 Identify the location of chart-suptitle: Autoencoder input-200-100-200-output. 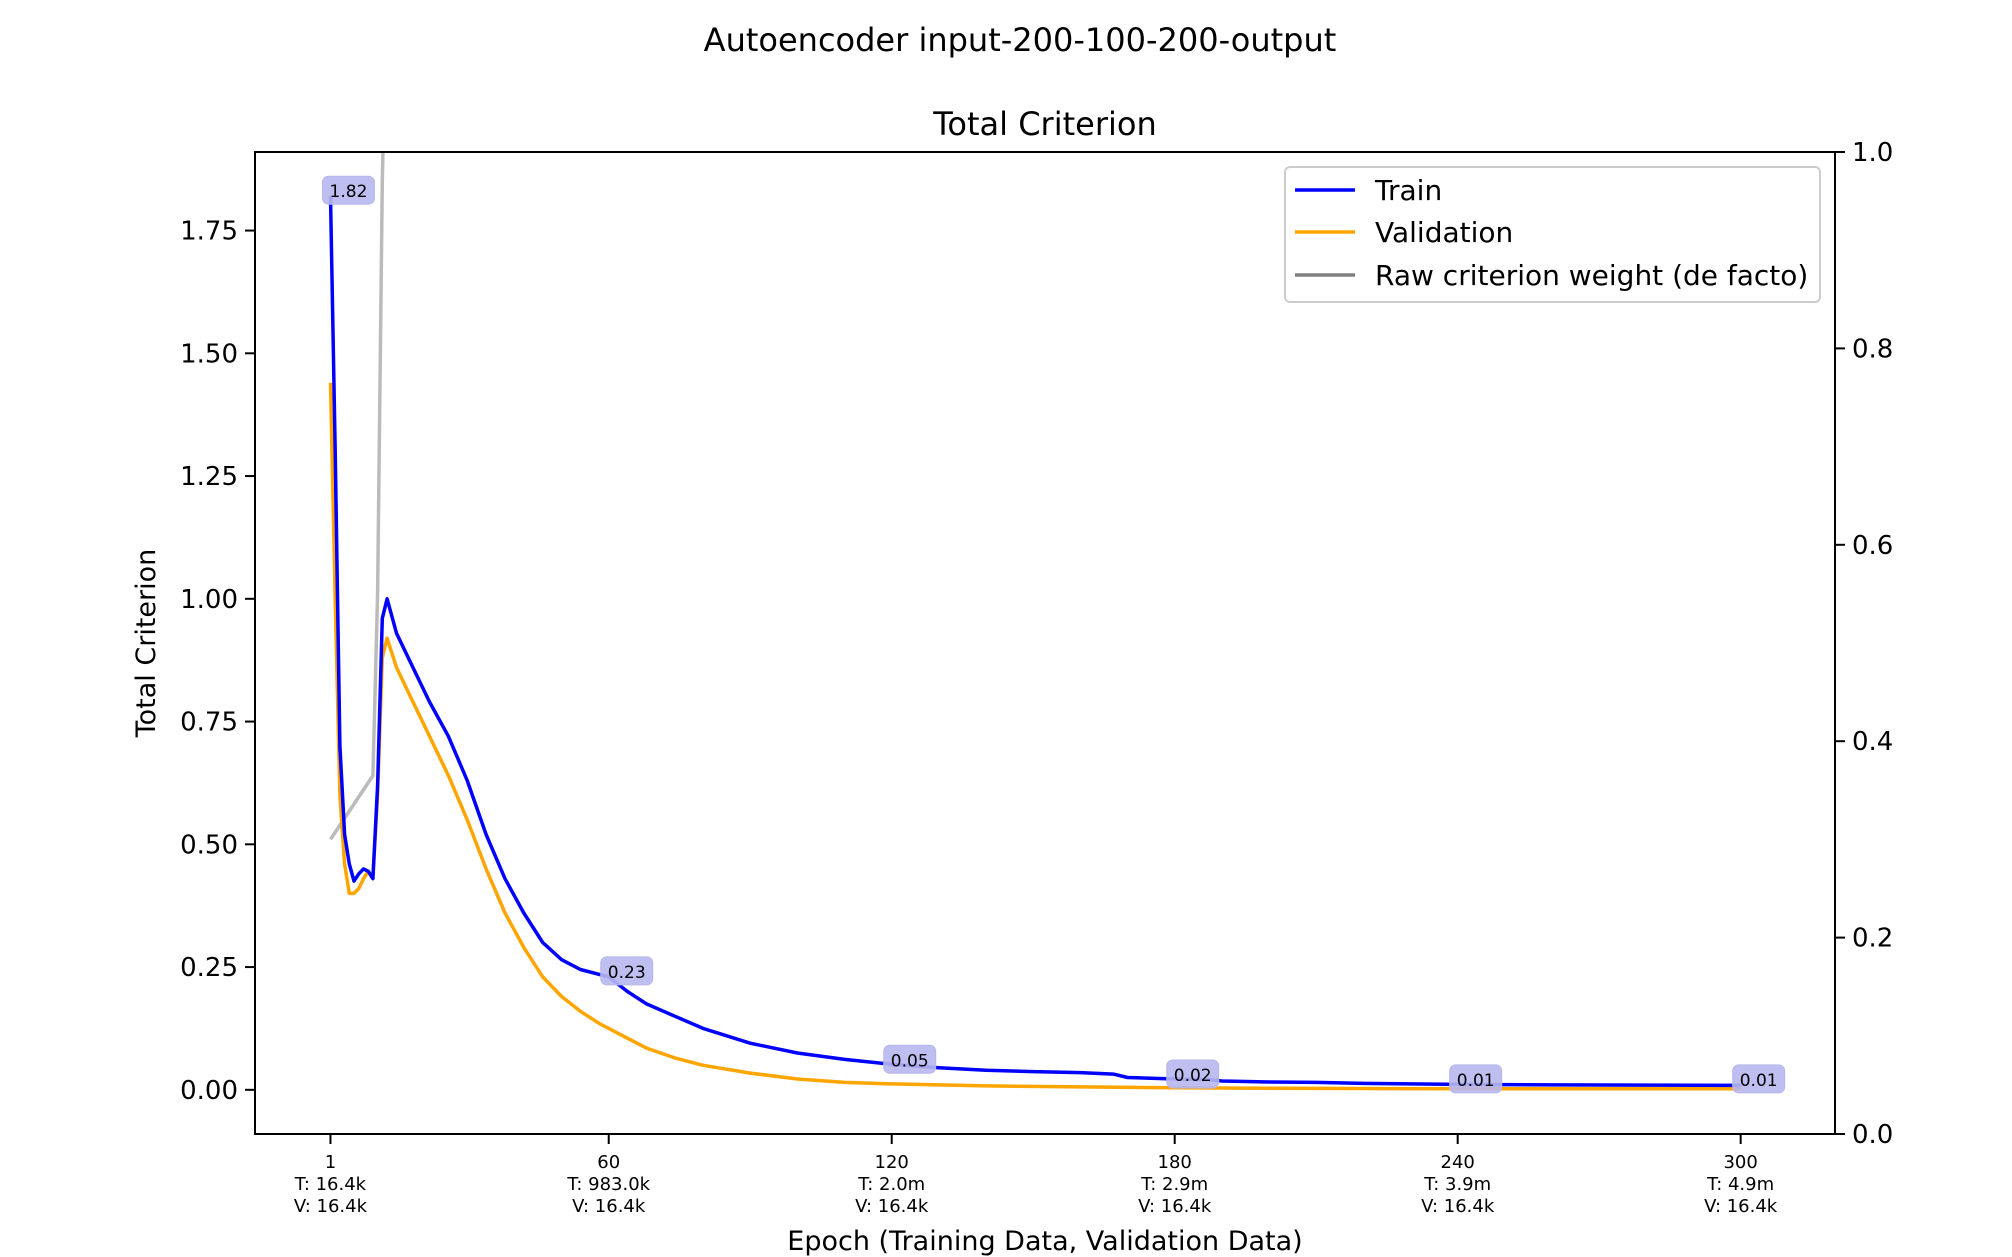
(1020, 40).